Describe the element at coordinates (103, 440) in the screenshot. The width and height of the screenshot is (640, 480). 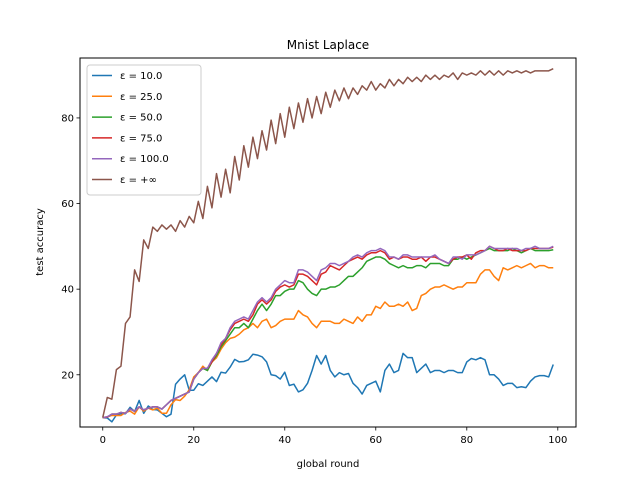
I see `x-tick-label: 0` at that location.